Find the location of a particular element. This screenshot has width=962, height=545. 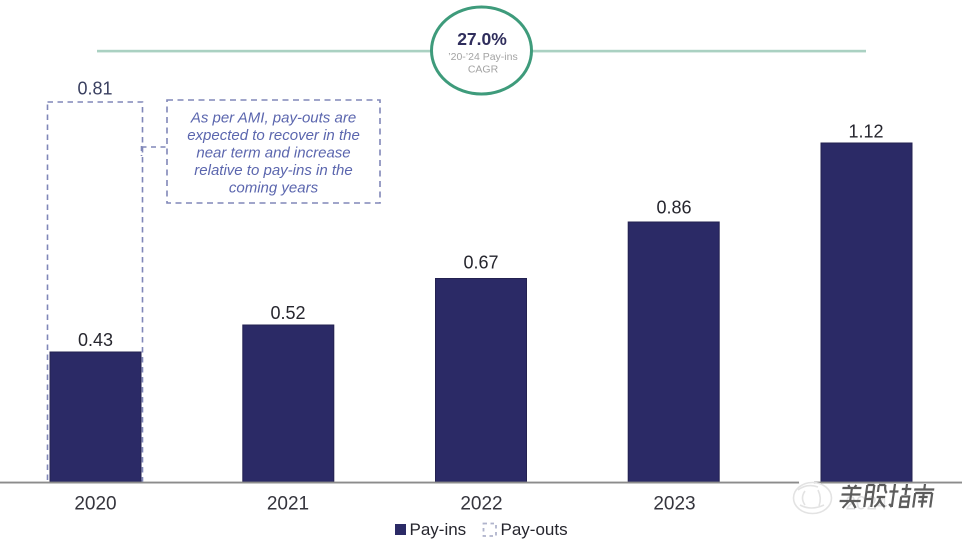

svg-text: Pay-ins is located at coordinates (438, 529).